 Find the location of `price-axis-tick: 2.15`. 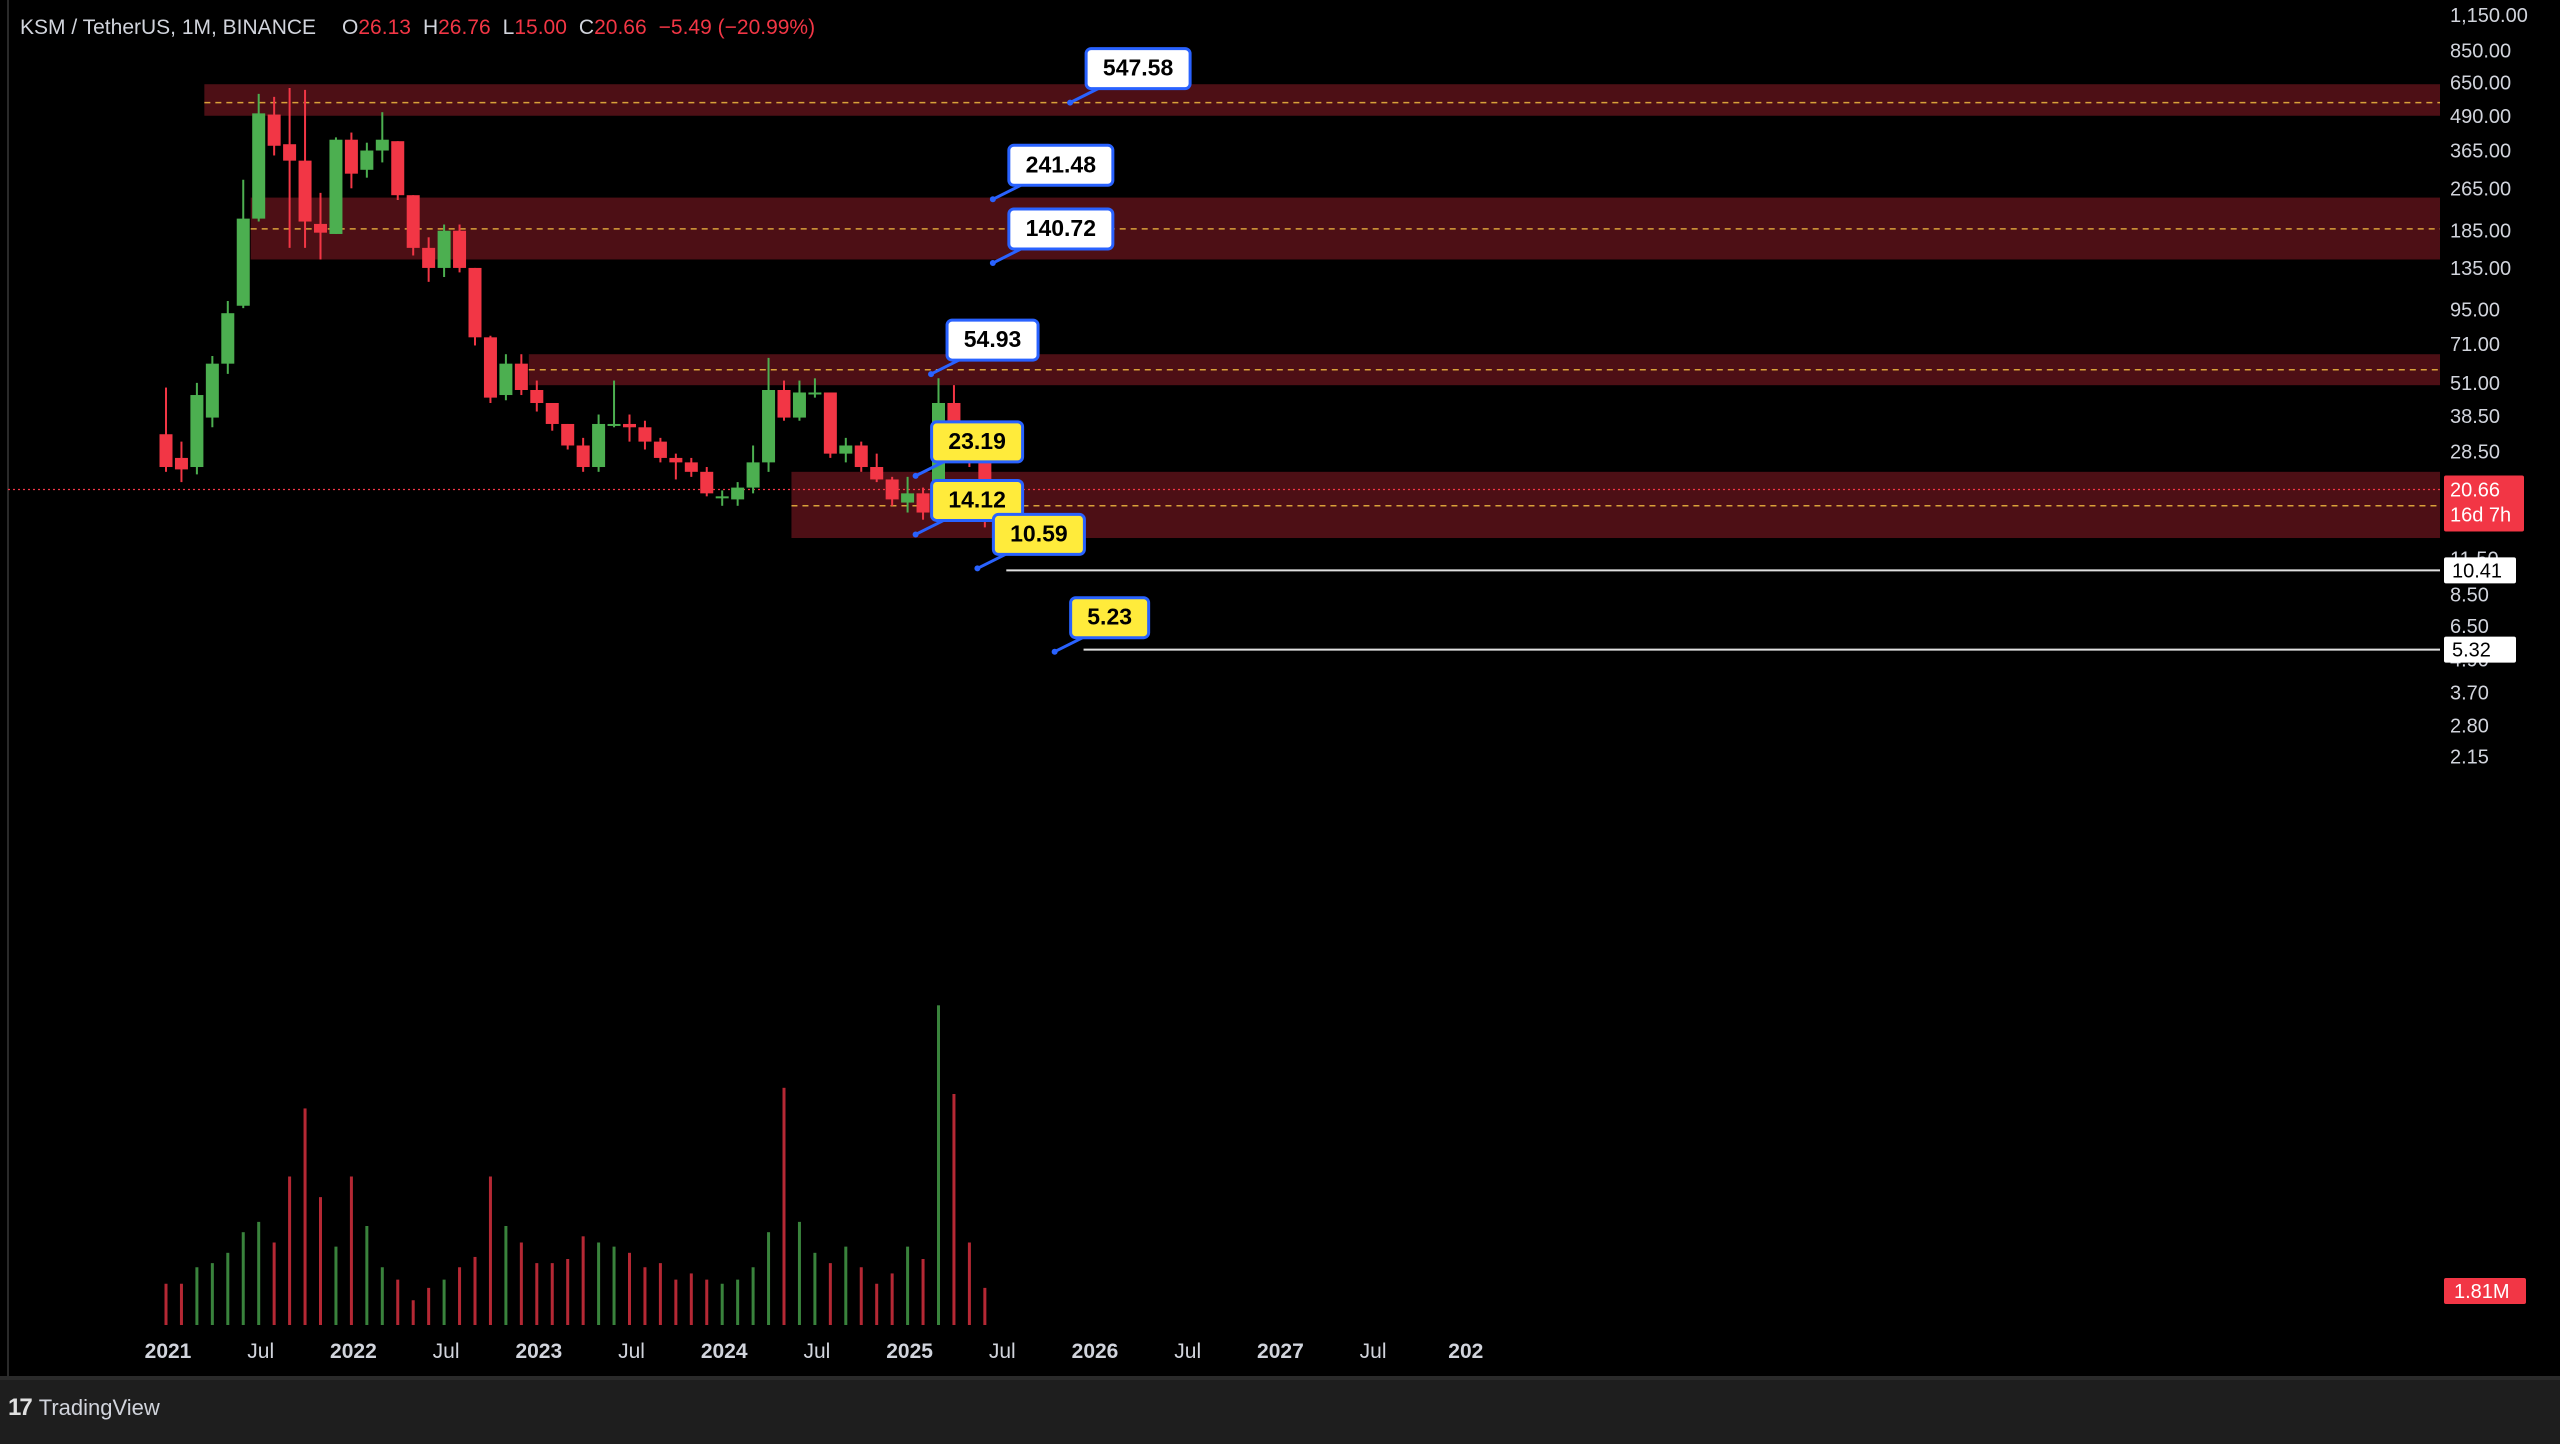

price-axis-tick: 2.15 is located at coordinates (2469, 758).